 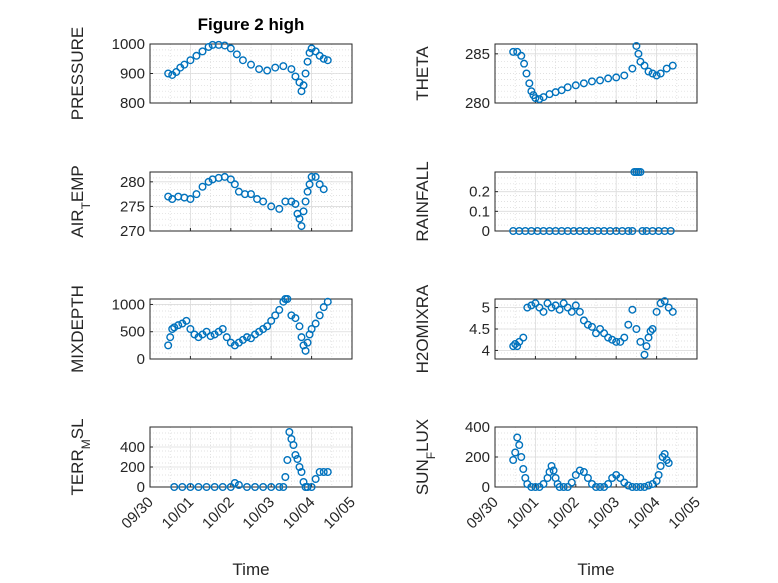 What do you see at coordinates (477, 103) in the screenshot?
I see `y-tick-label: 280` at bounding box center [477, 103].